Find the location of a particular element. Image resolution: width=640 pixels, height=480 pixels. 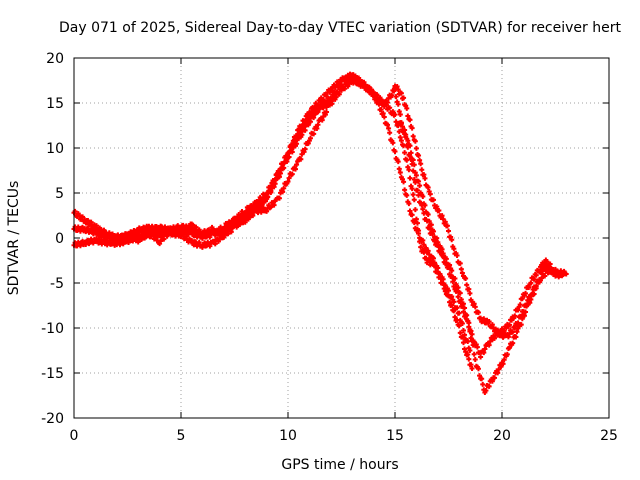

y-tick-label: -10 is located at coordinates (52, 329).